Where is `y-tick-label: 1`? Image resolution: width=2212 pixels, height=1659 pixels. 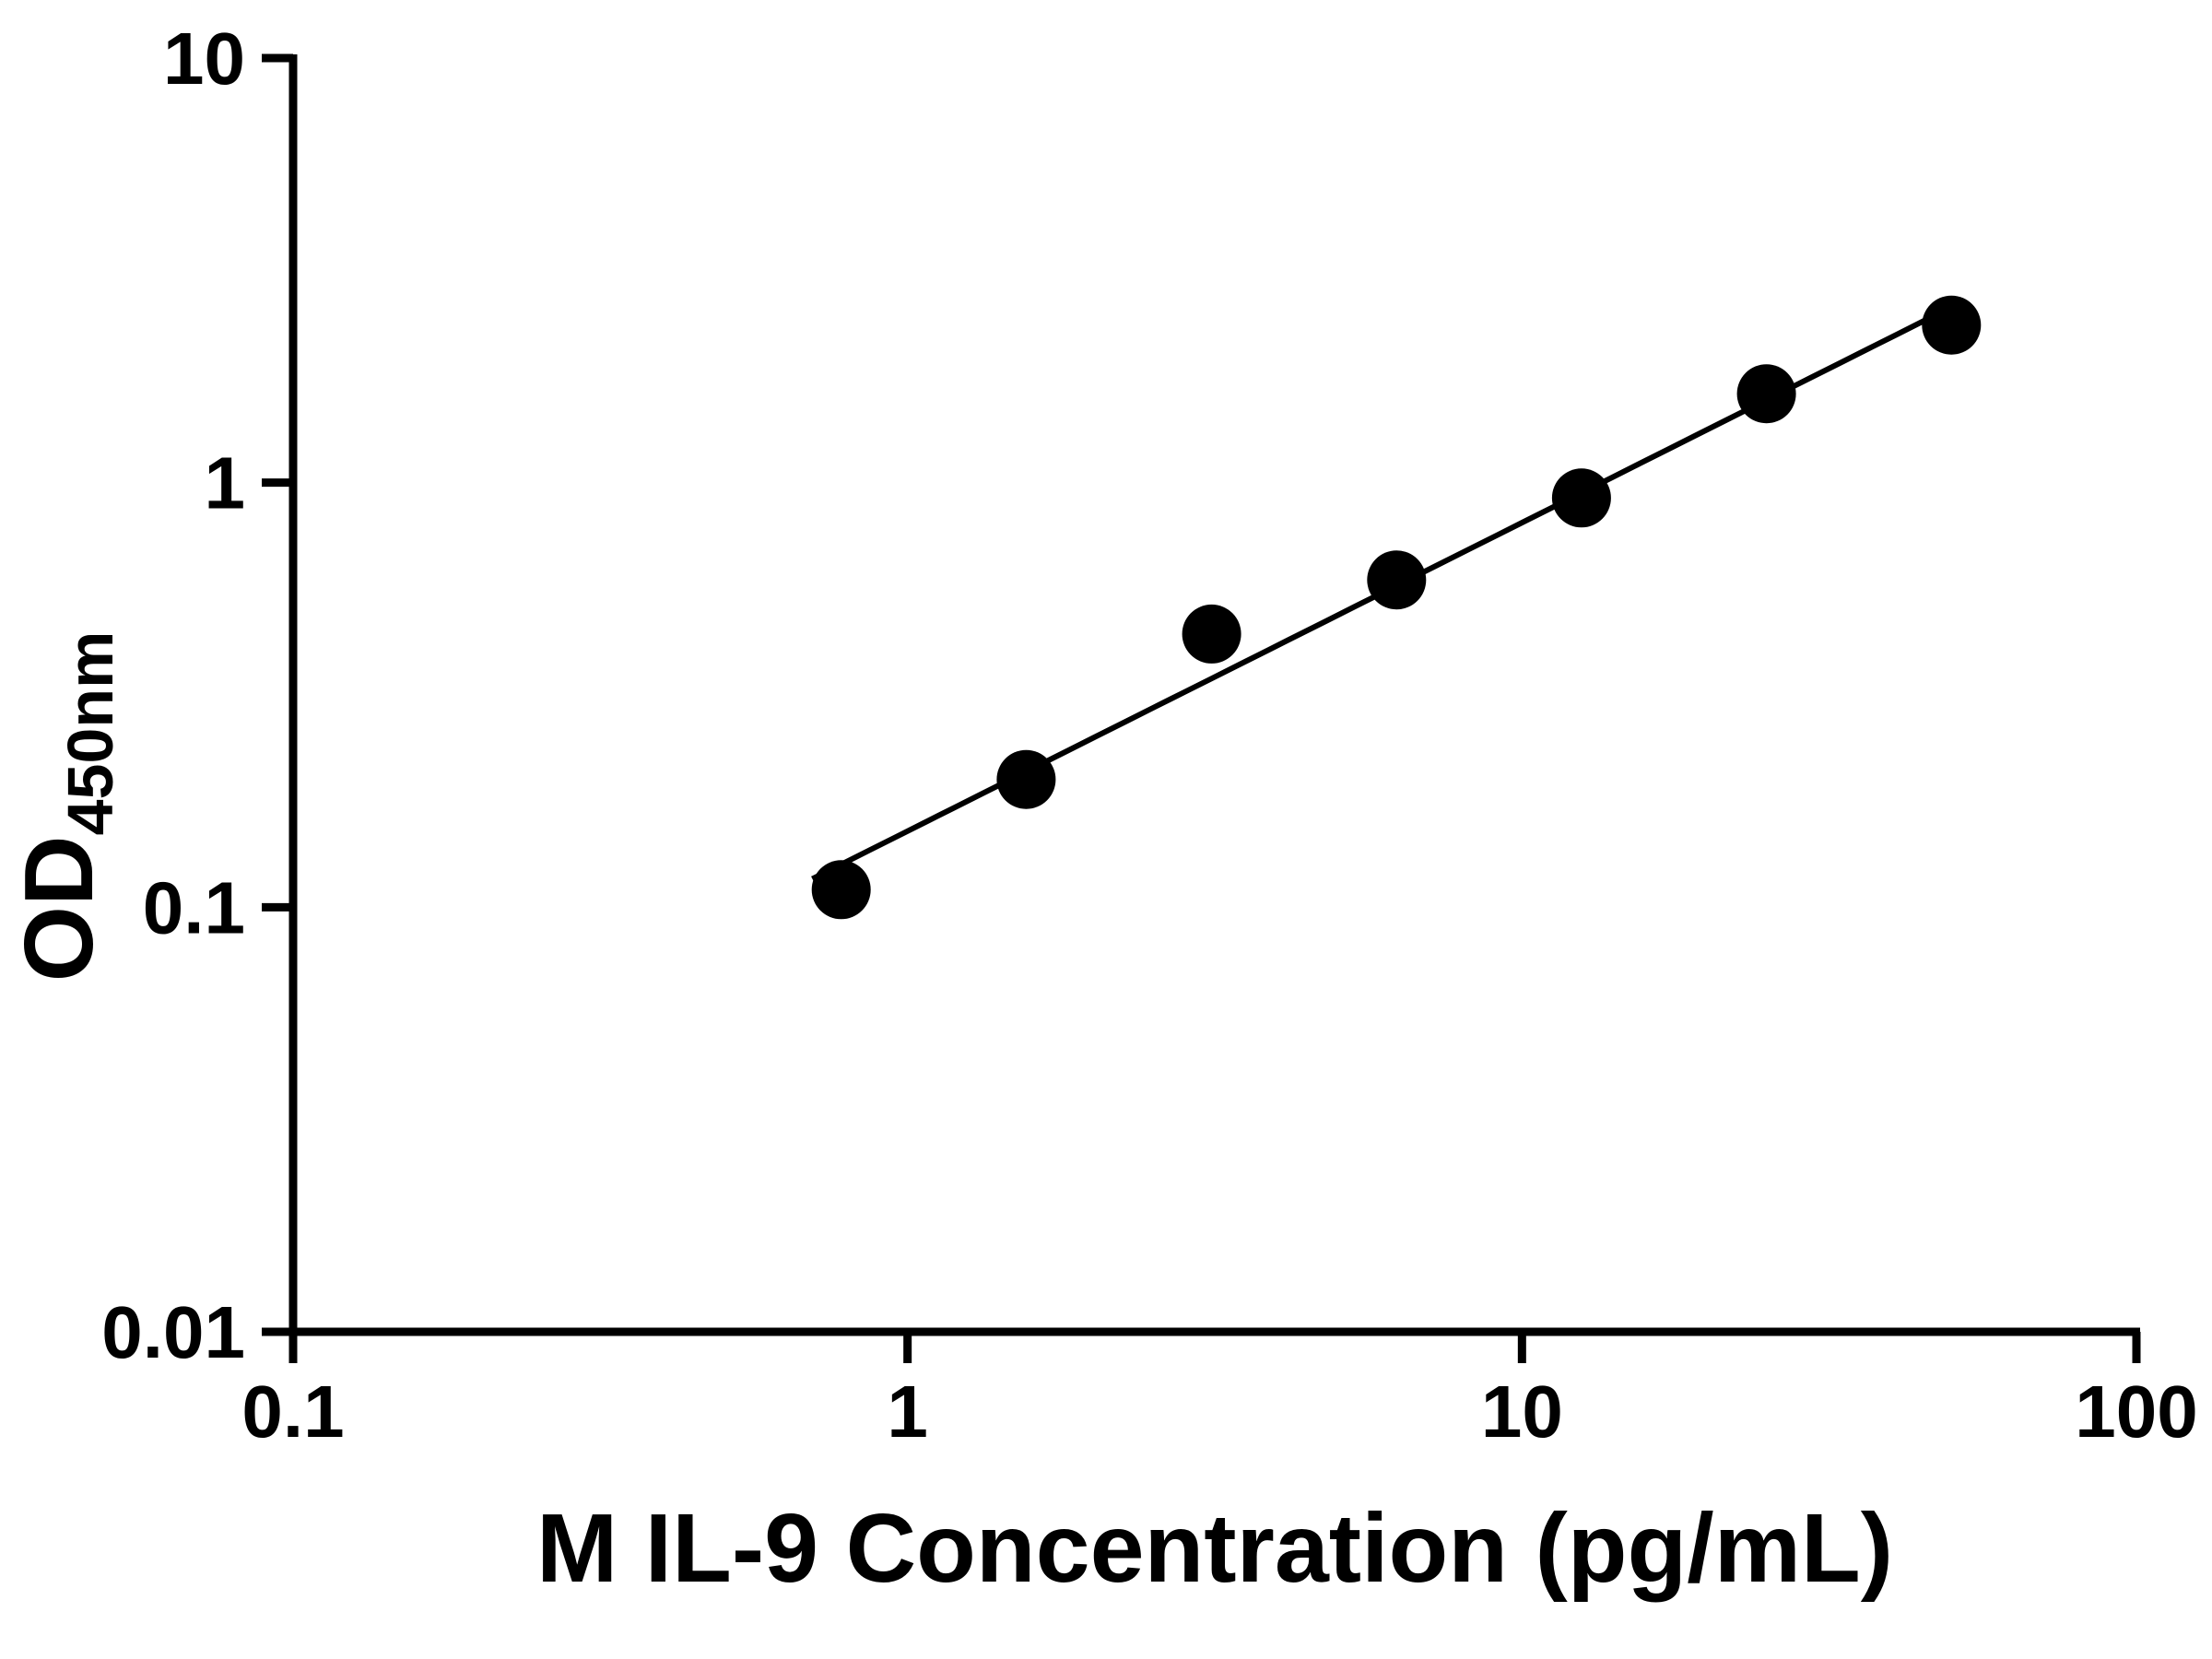
y-tick-label: 1 is located at coordinates (225, 483).